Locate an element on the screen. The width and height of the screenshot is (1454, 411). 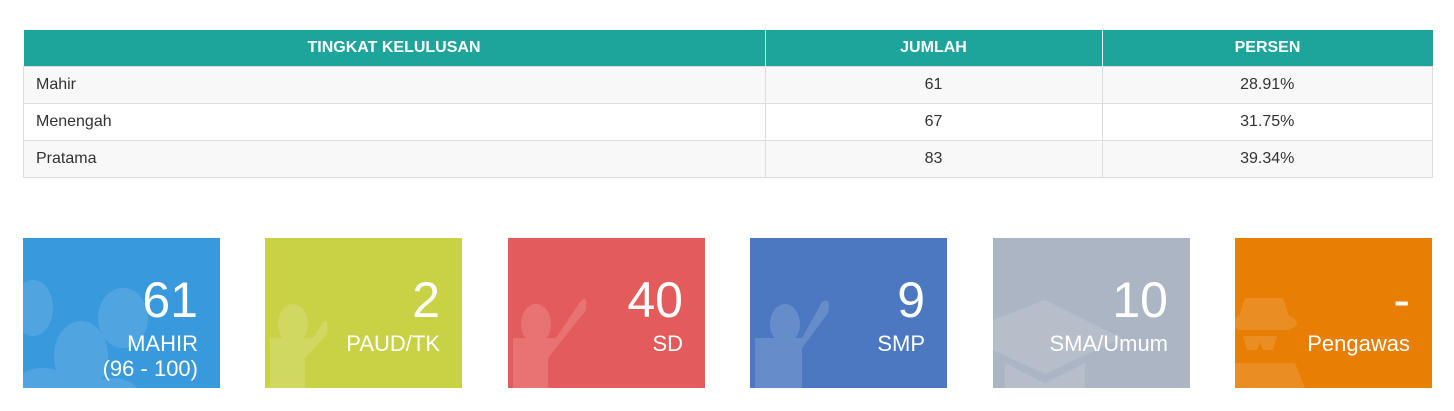
stat-card-sd: 40 SD is located at coordinates (606, 313).